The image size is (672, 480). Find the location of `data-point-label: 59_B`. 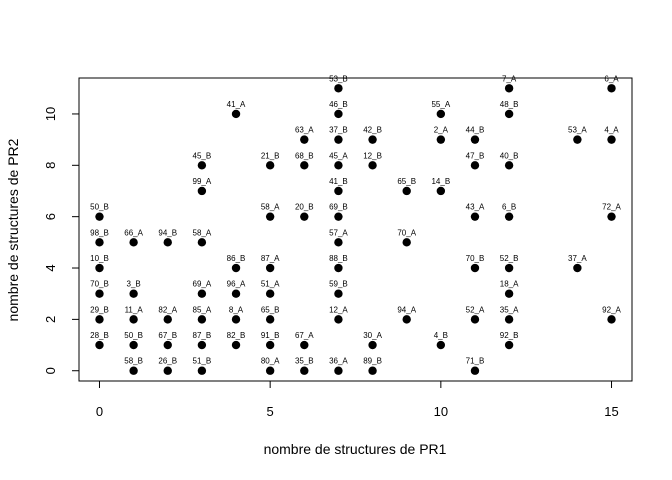

data-point-label: 59_B is located at coordinates (338, 284).